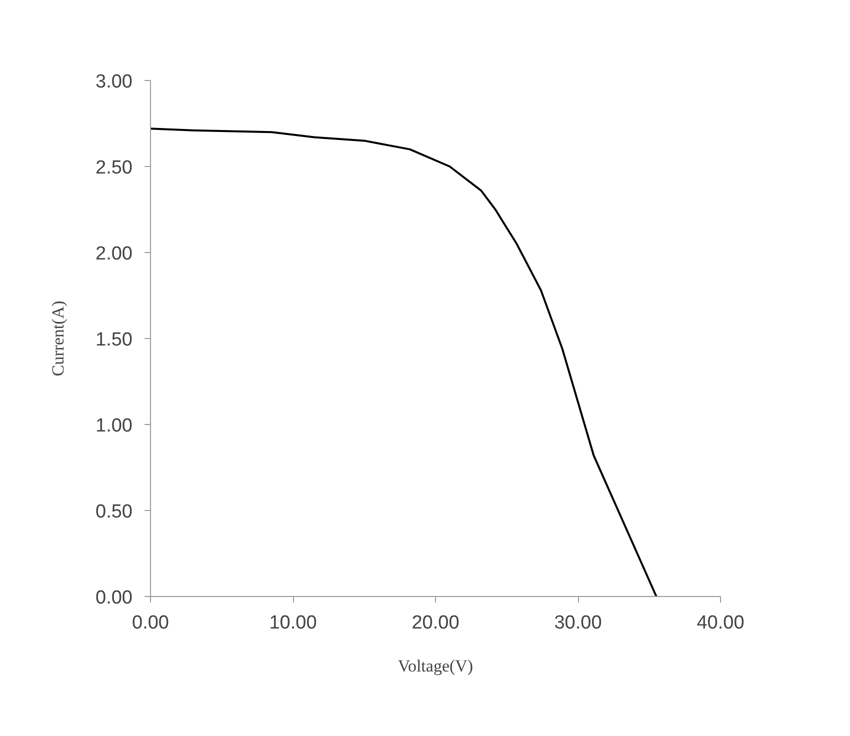 The image size is (850, 736). What do you see at coordinates (114, 168) in the screenshot?
I see `y-tick-label: 2.50` at bounding box center [114, 168].